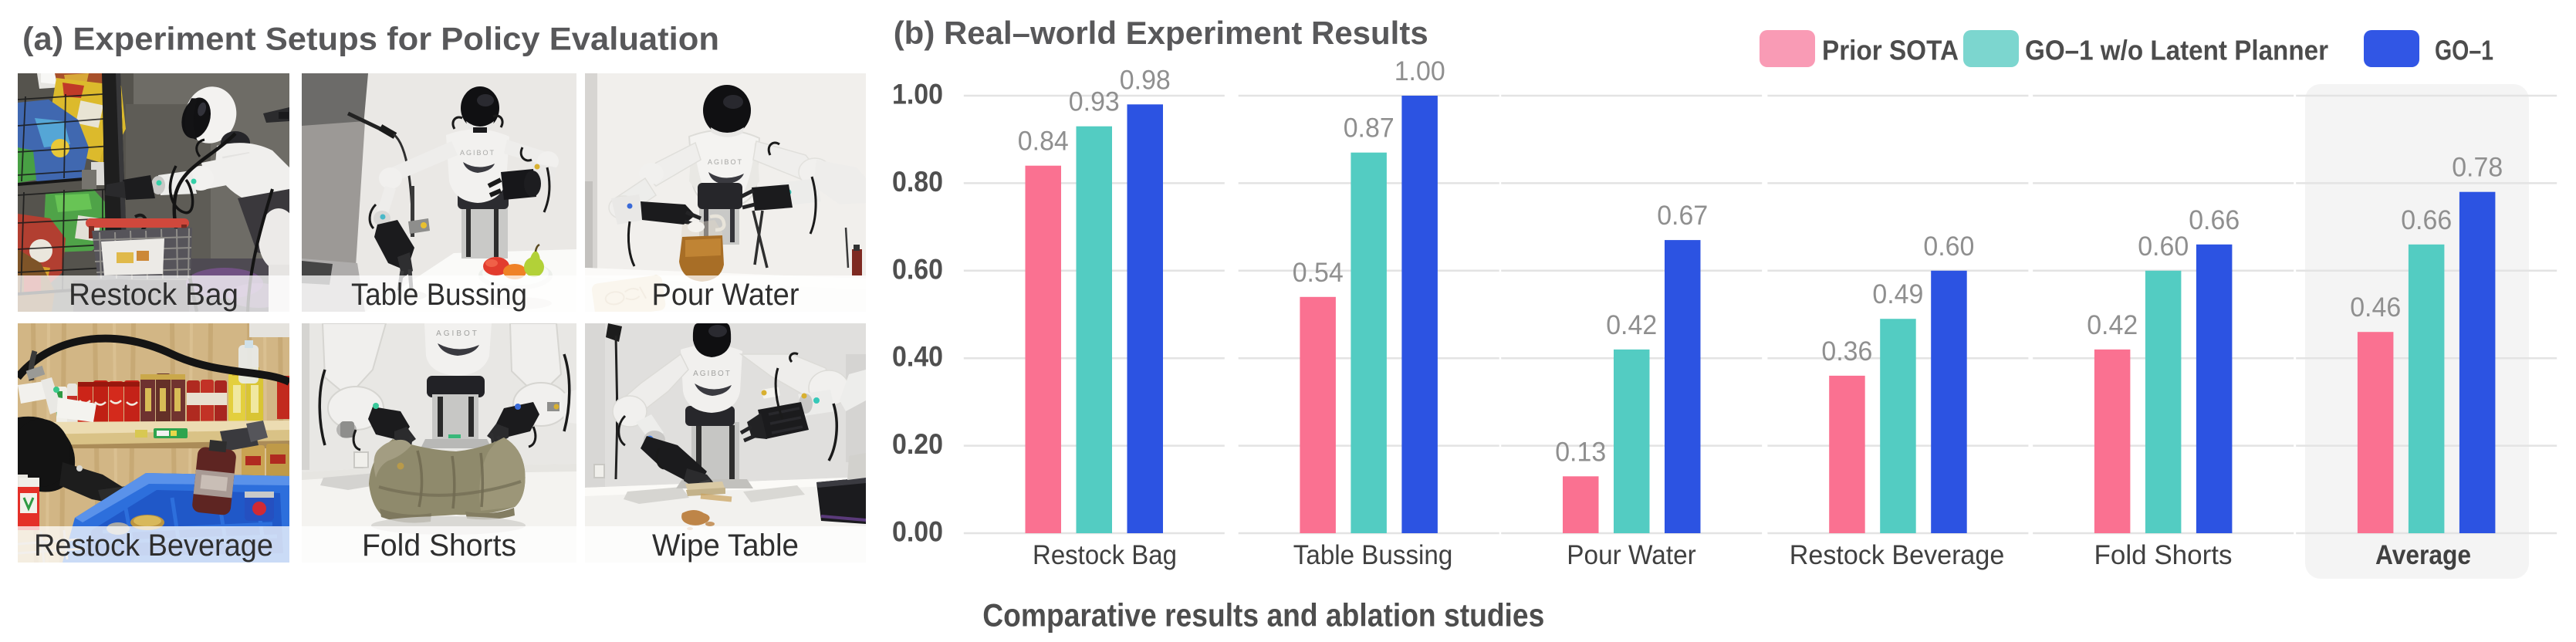 This screenshot has width=2576, height=642. I want to click on svg-text: 0.78, so click(2477, 168).